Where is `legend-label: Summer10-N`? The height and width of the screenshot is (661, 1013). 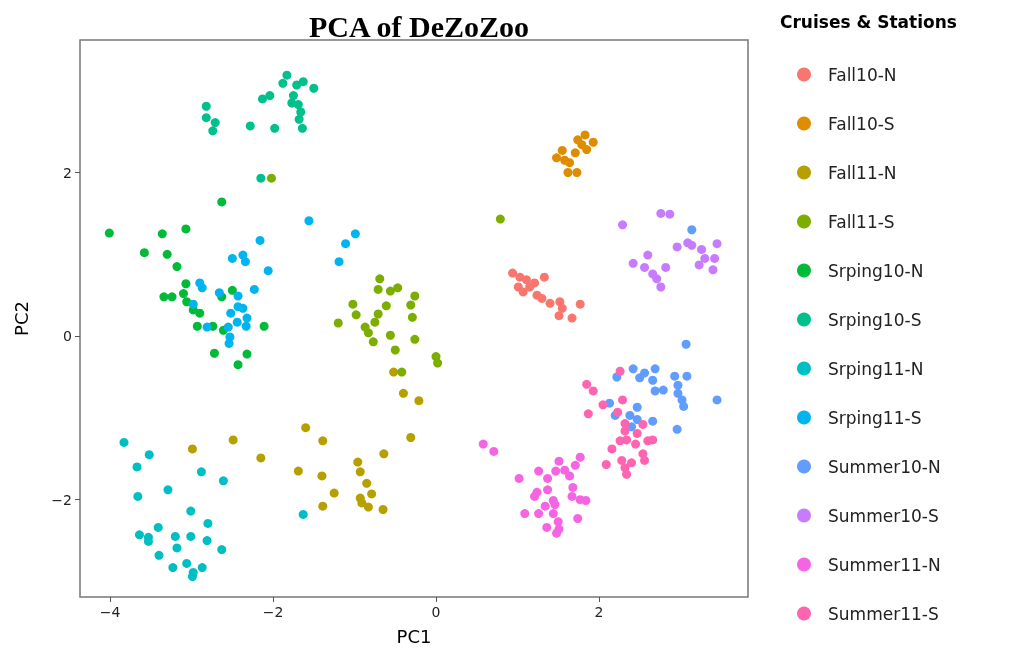
legend-label: Summer10-N is located at coordinates (884, 466).